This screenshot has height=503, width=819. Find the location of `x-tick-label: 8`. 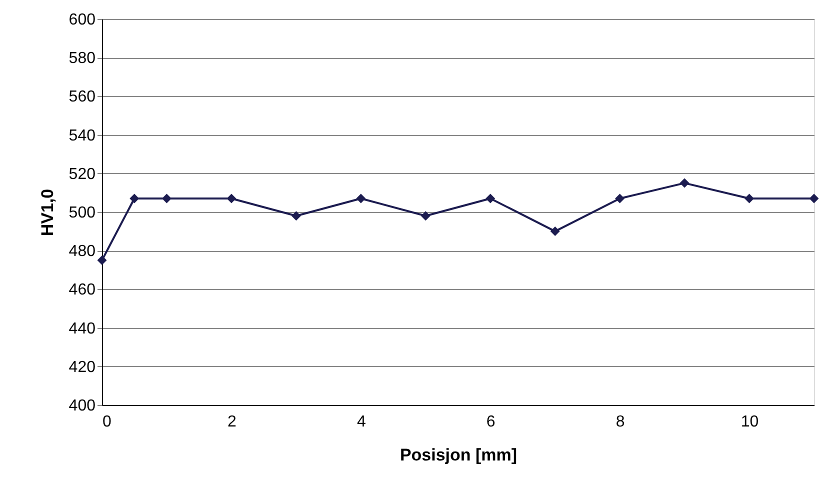

x-tick-label: 8 is located at coordinates (620, 422).